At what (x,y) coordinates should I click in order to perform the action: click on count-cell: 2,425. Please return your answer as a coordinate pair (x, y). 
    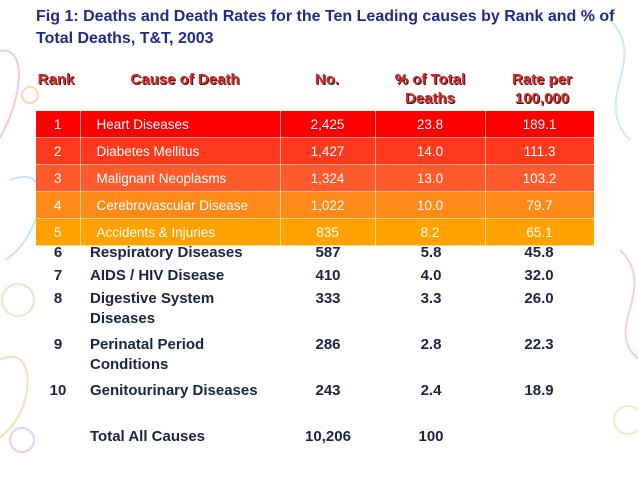
    Looking at the image, I should click on (328, 124).